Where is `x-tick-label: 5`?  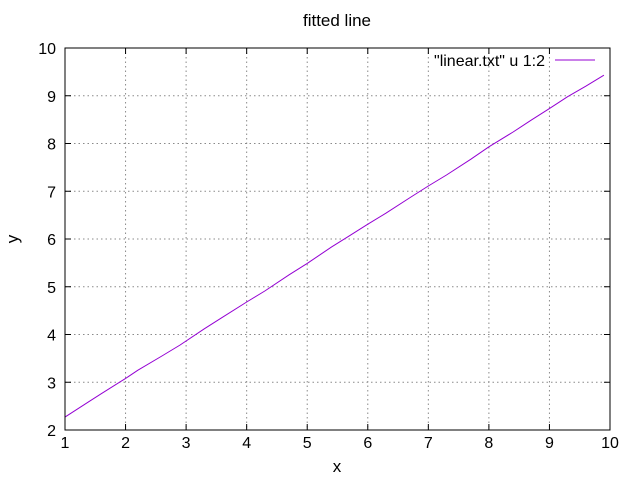 x-tick-label: 5 is located at coordinates (307, 443).